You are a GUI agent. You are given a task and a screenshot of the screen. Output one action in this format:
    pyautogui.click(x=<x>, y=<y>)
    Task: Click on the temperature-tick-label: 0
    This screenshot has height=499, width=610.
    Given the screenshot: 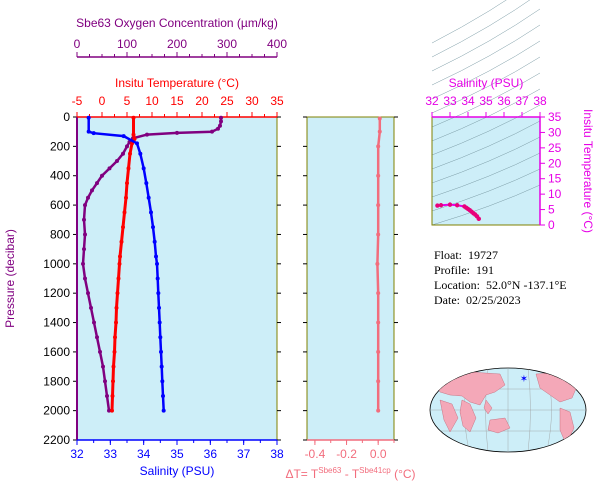 What is the action you would take?
    pyautogui.click(x=102, y=101)
    